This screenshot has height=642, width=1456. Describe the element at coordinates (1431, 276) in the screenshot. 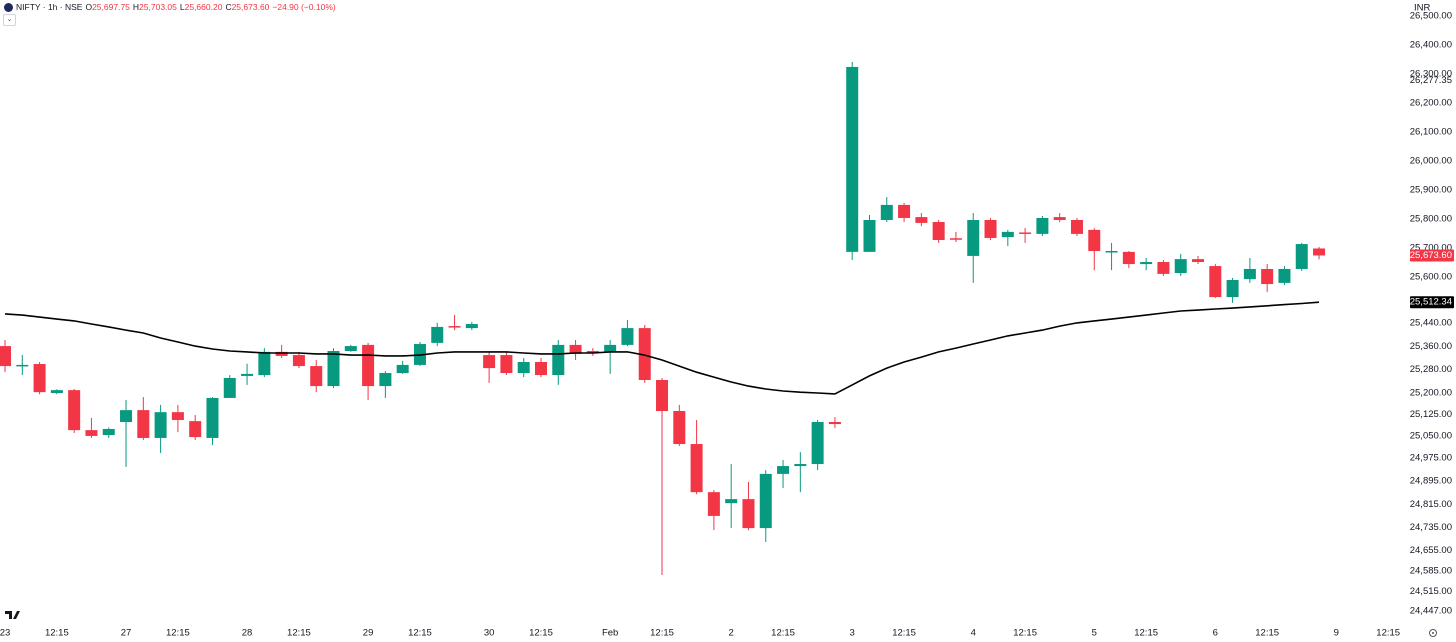

I see `y-tick-label: 25,600.00` at that location.